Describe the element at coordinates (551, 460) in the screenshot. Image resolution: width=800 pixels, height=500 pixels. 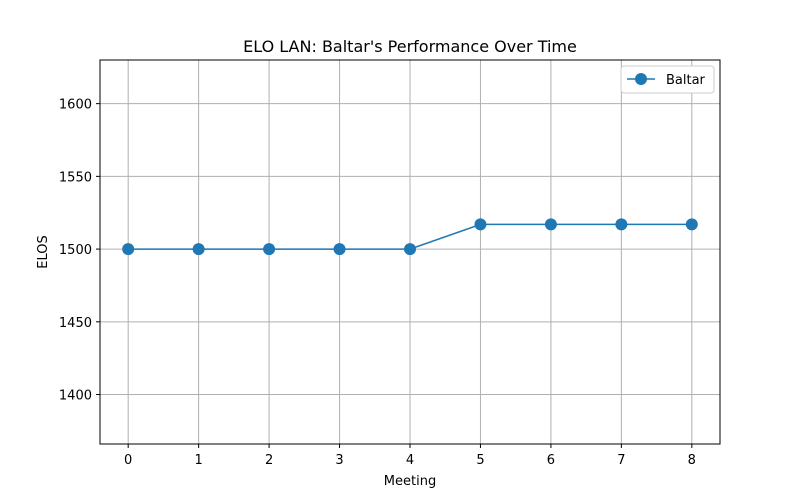
I see `x-tick-label: 6` at that location.